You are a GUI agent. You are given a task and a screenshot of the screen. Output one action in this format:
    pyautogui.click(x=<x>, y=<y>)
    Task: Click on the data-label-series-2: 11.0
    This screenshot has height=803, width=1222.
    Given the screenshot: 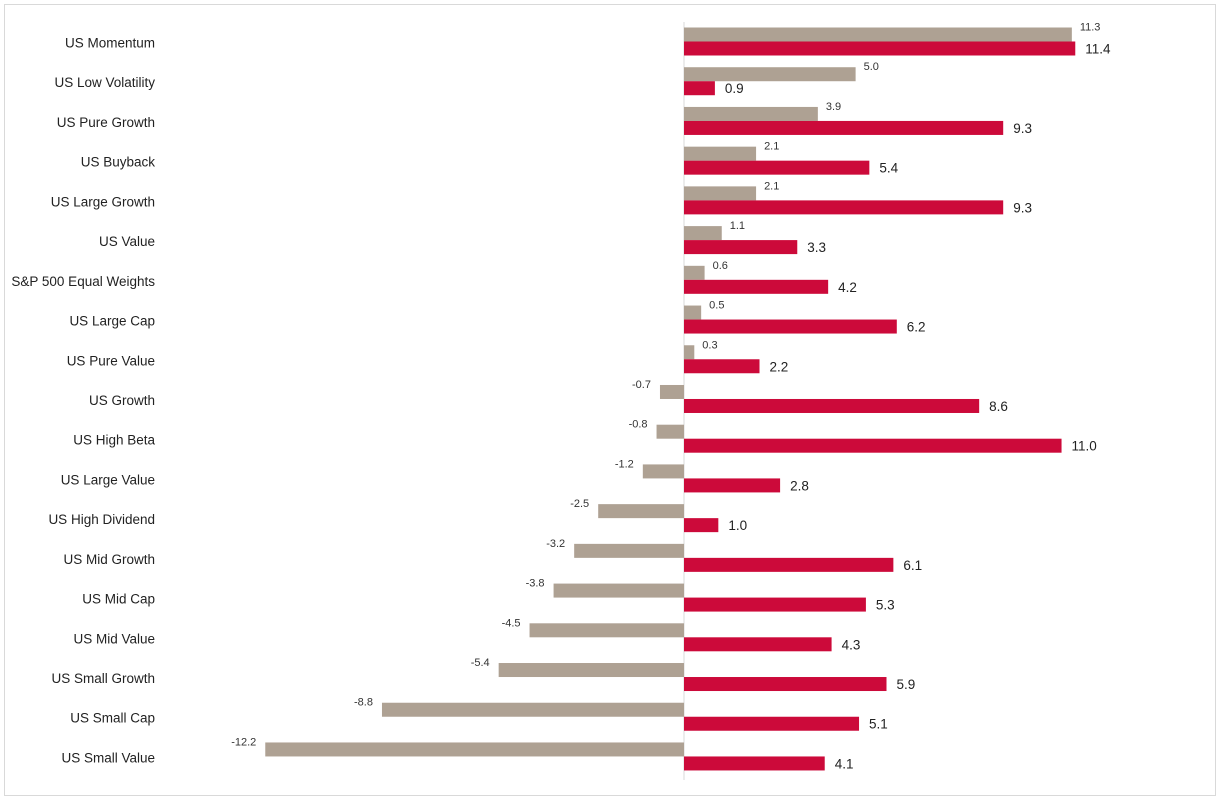 What is the action you would take?
    pyautogui.click(x=1084, y=446)
    